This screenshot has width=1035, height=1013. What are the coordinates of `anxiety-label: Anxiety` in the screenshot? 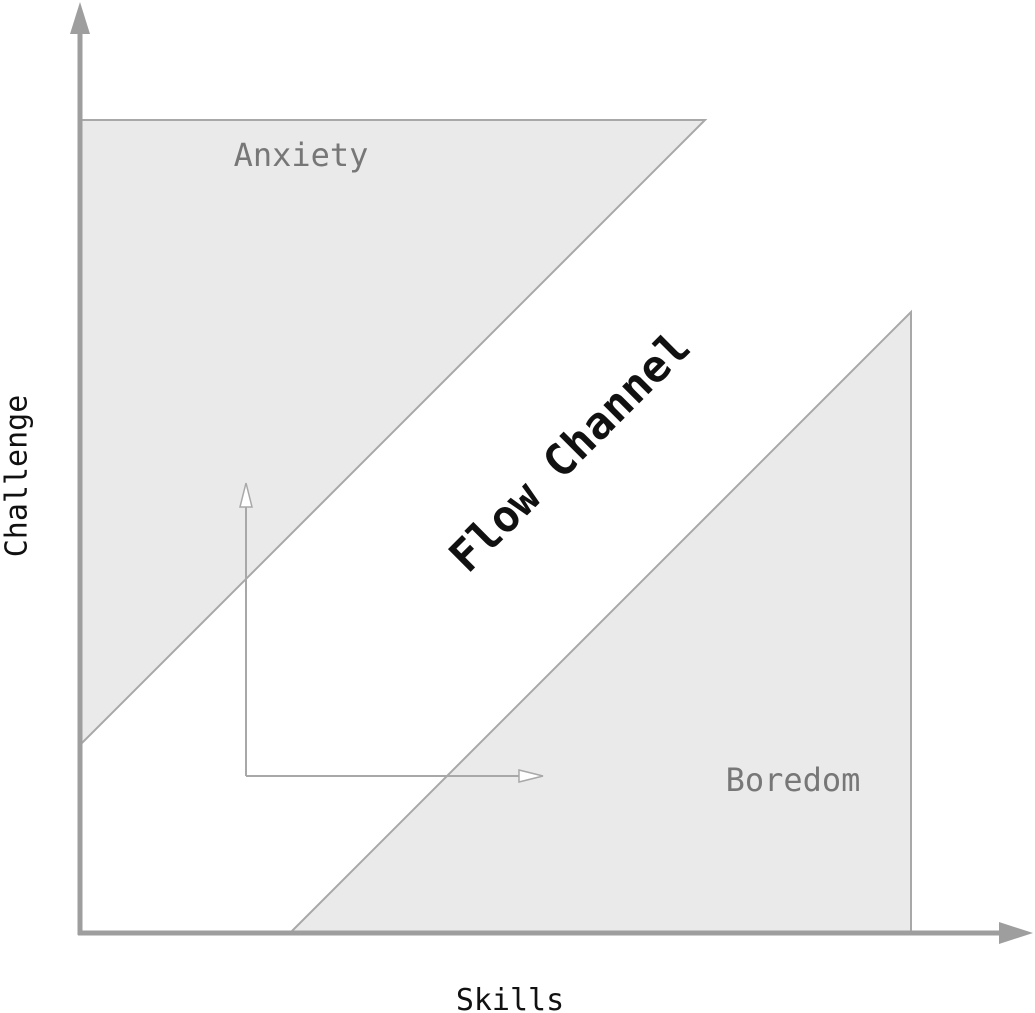 It's located at (301, 155).